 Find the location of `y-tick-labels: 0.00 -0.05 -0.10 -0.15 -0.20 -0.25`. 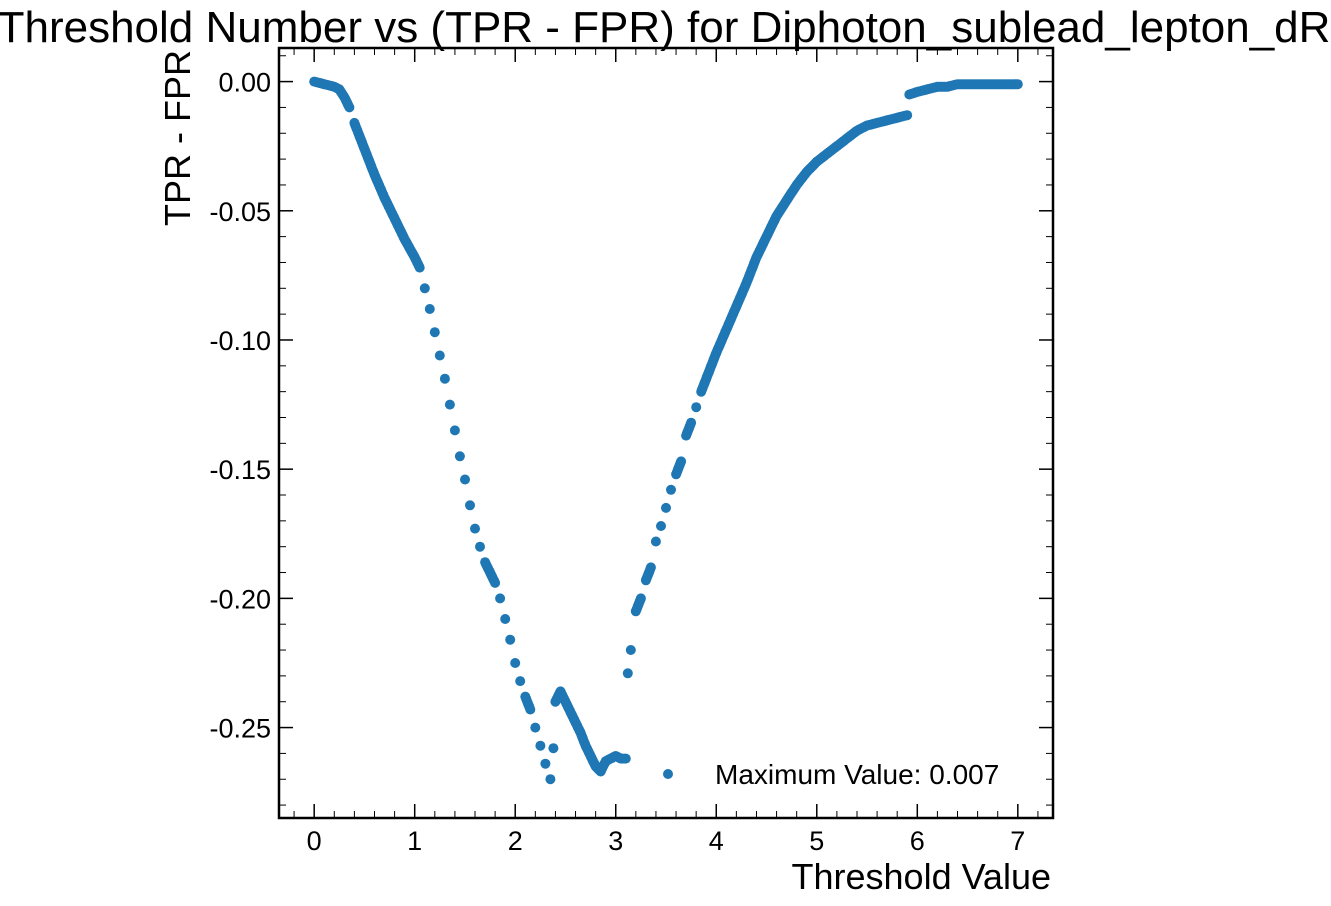

y-tick-labels: 0.00 -0.05 -0.10 -0.15 -0.20 -0.25 is located at coordinates (240, 406).